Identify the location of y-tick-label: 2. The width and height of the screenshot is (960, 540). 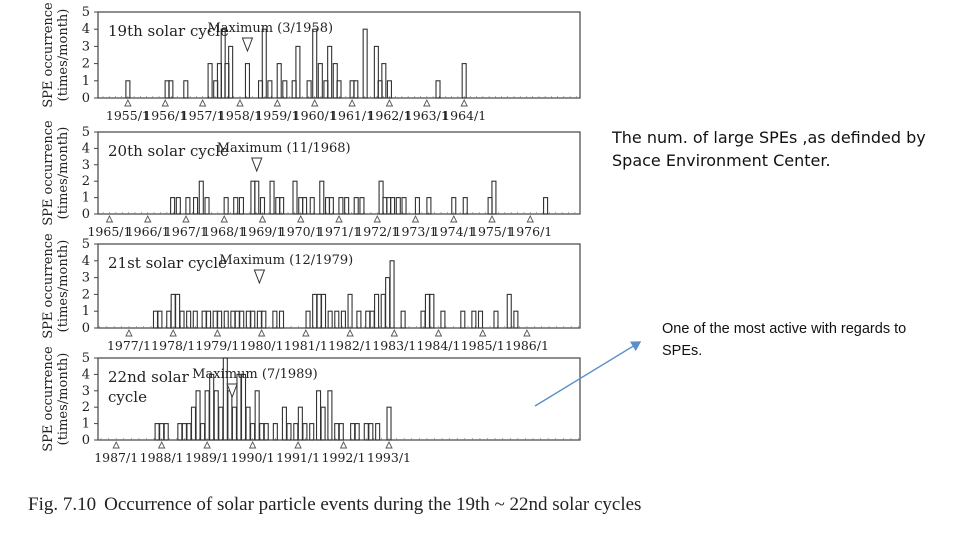
(86, 294).